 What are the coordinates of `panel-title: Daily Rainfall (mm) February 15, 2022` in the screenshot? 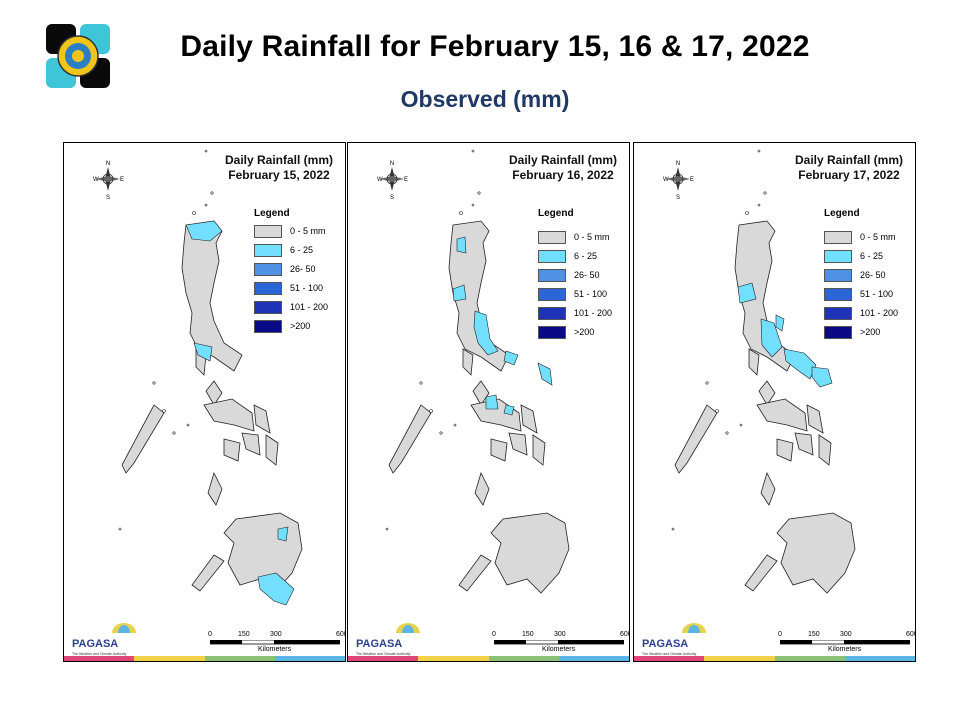 It's located at (279, 167).